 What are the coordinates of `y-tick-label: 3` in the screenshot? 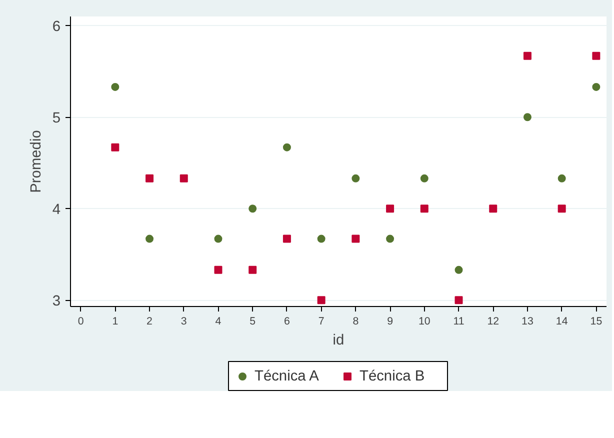 It's located at (56, 302).